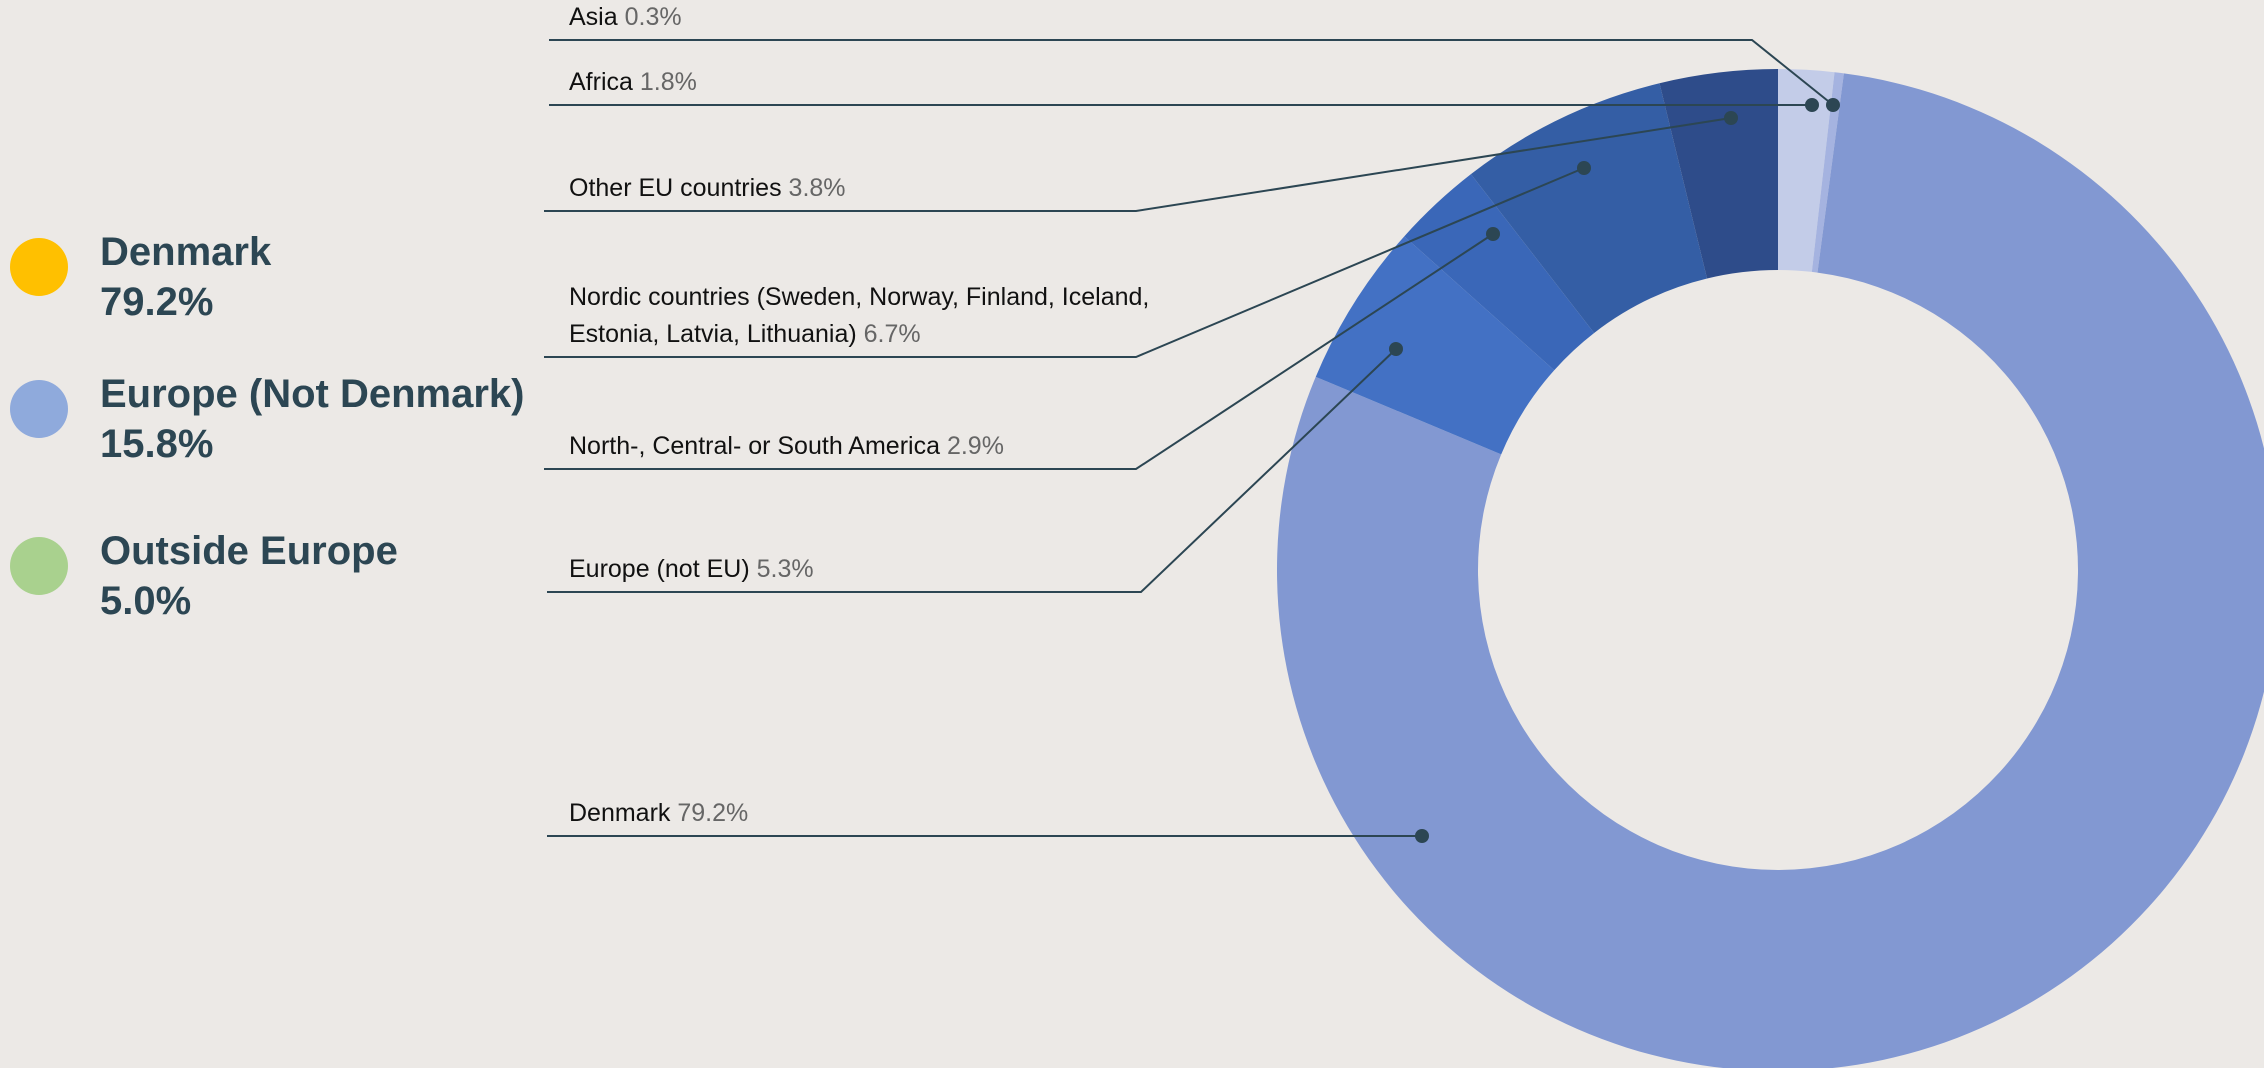 This screenshot has height=1068, width=2264. Describe the element at coordinates (785, 569) in the screenshot. I see `value-label: 5.3%` at that location.